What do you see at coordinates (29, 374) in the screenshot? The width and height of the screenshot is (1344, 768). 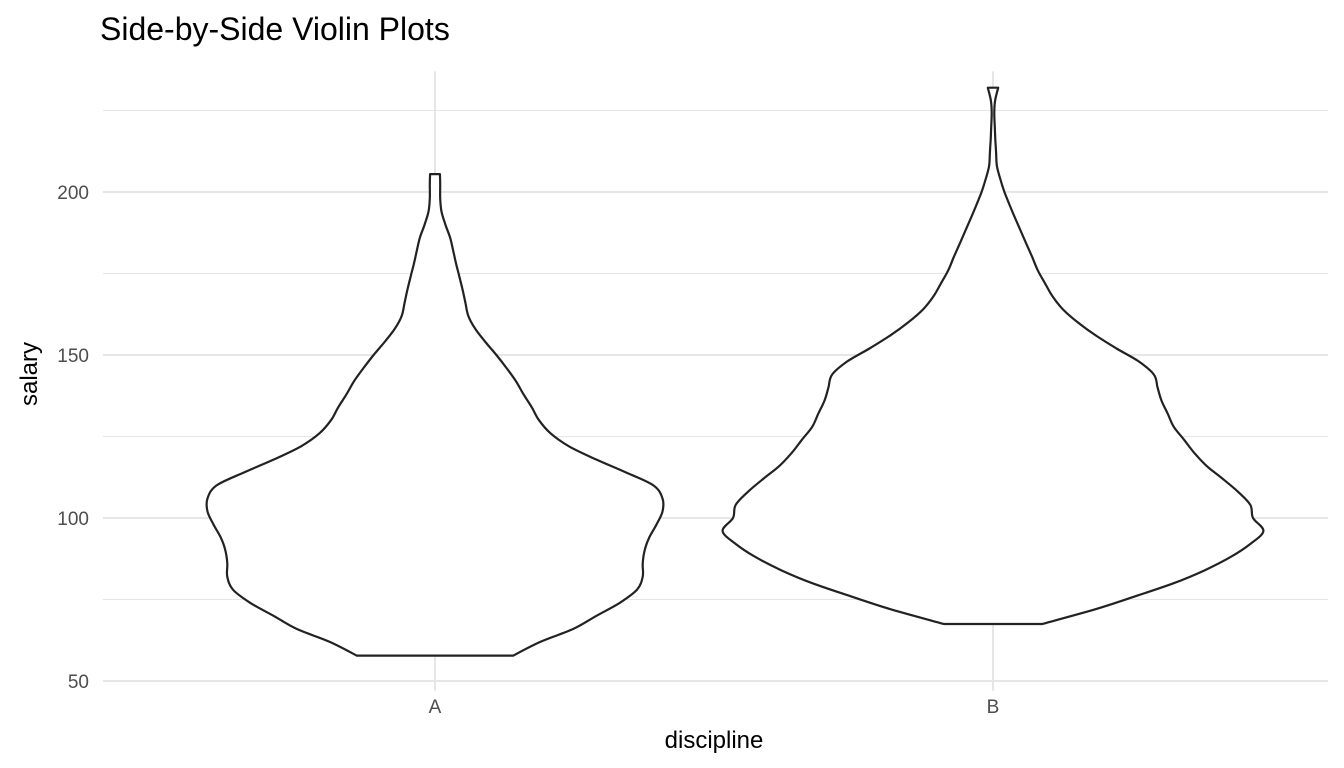 I see `y-axis-title: salary` at bounding box center [29, 374].